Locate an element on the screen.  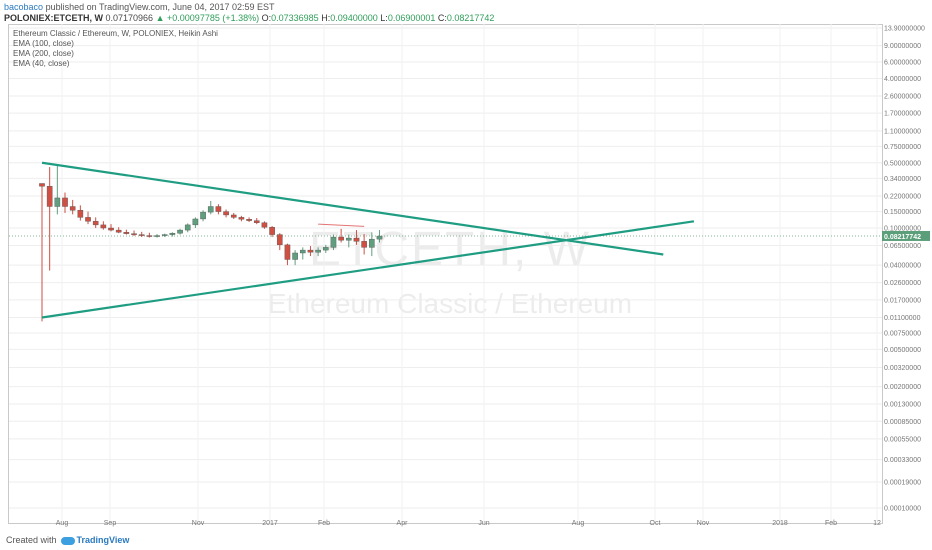
x-tick-label: Apr is located at coordinates (403, 523).